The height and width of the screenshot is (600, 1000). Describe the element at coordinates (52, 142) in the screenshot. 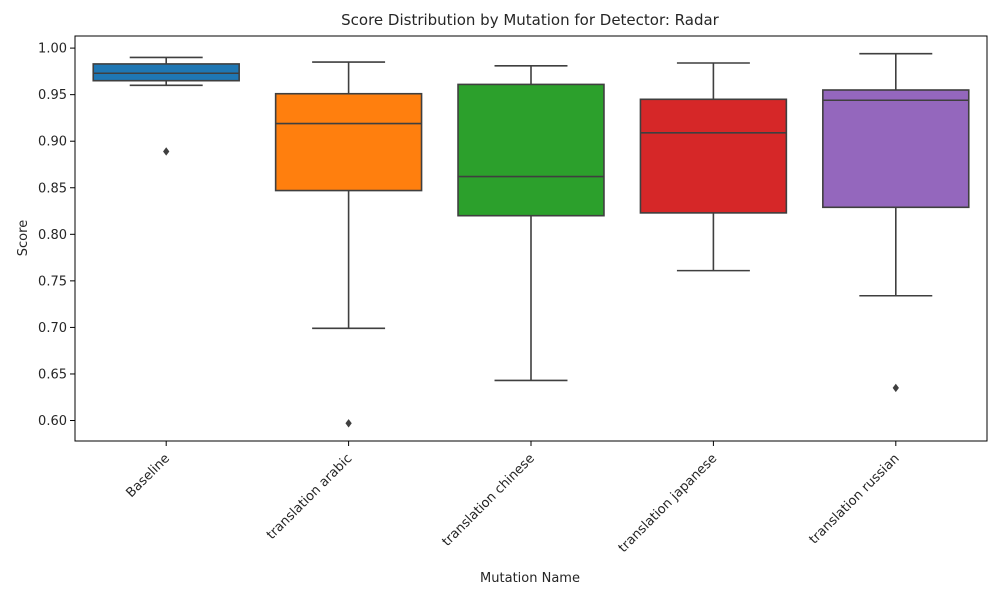

I see `y-tick-label: 0.90` at that location.